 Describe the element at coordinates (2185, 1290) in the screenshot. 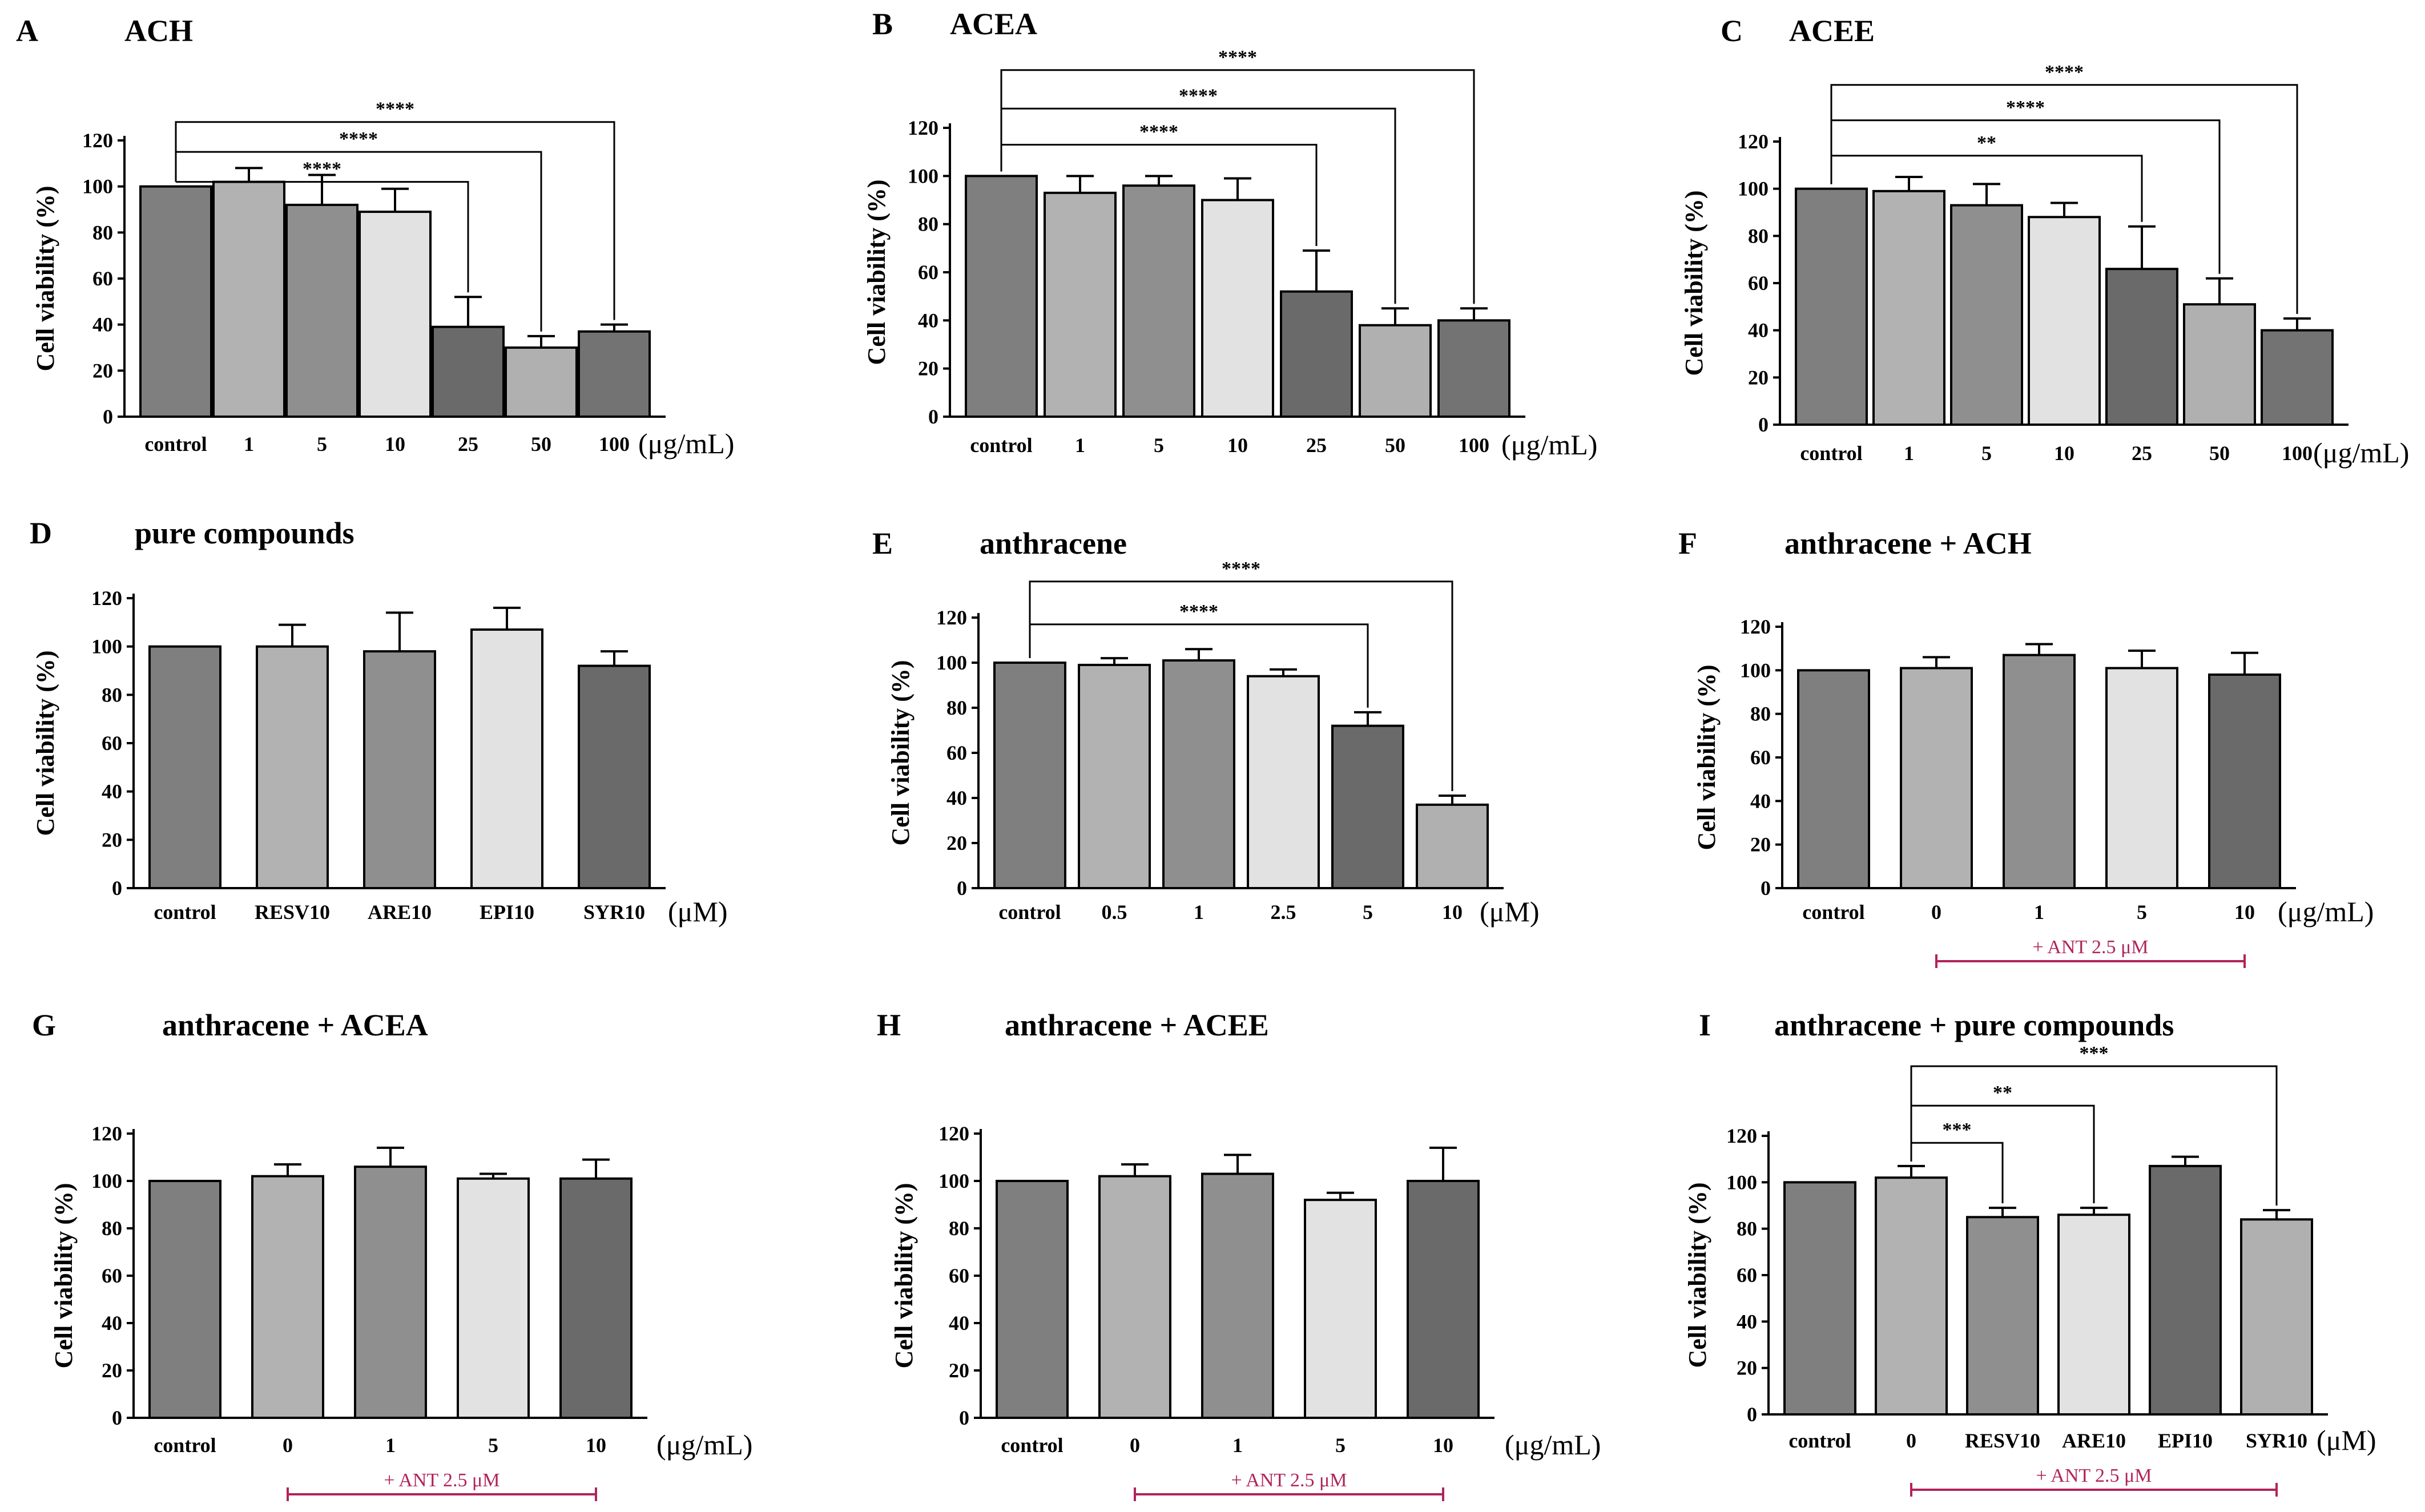

I see `bar-epi10` at that location.